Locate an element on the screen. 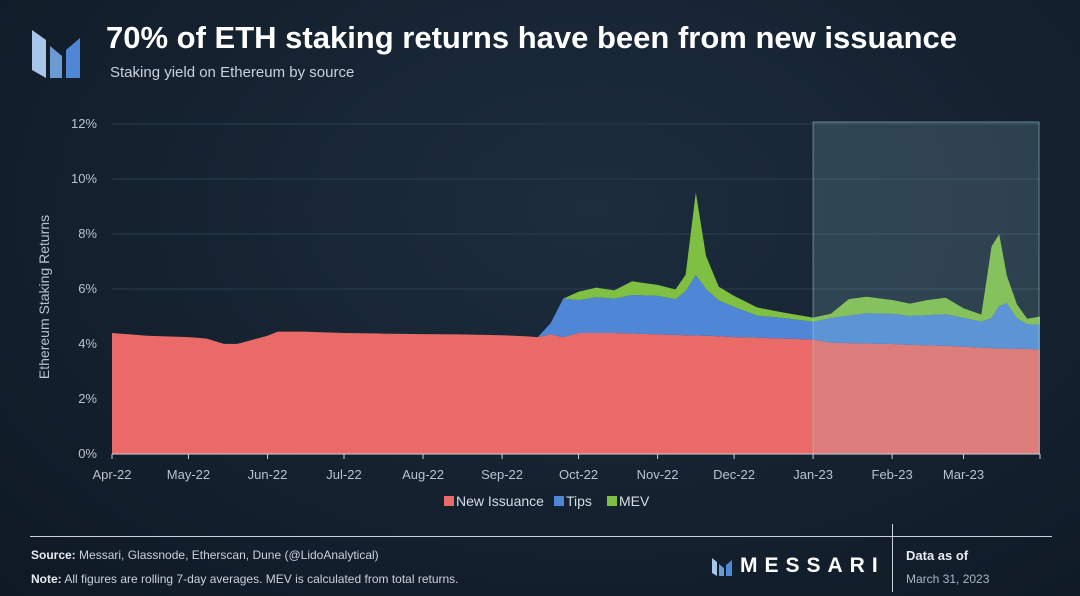  footer-divider is located at coordinates (541, 536).